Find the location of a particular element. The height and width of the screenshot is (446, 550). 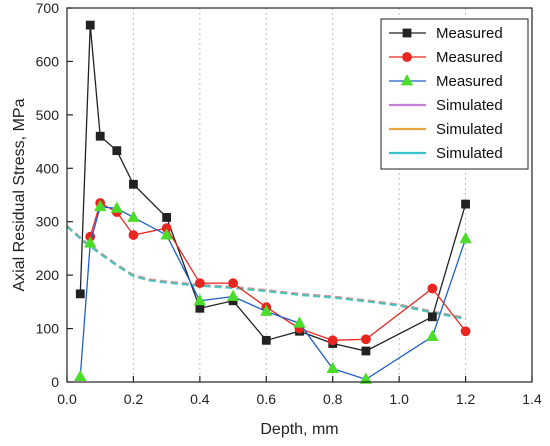

legend-entry-6: Simulated is located at coordinates (446, 153).